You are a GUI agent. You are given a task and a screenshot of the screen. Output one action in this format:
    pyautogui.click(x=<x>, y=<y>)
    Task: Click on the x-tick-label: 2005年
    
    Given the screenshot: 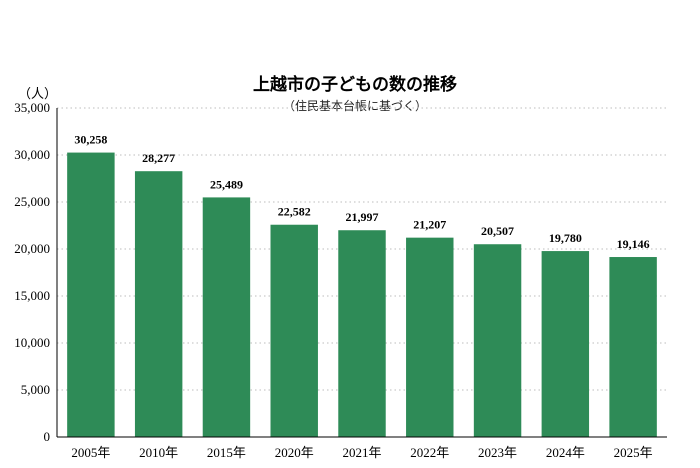 What is the action you would take?
    pyautogui.click(x=90, y=452)
    